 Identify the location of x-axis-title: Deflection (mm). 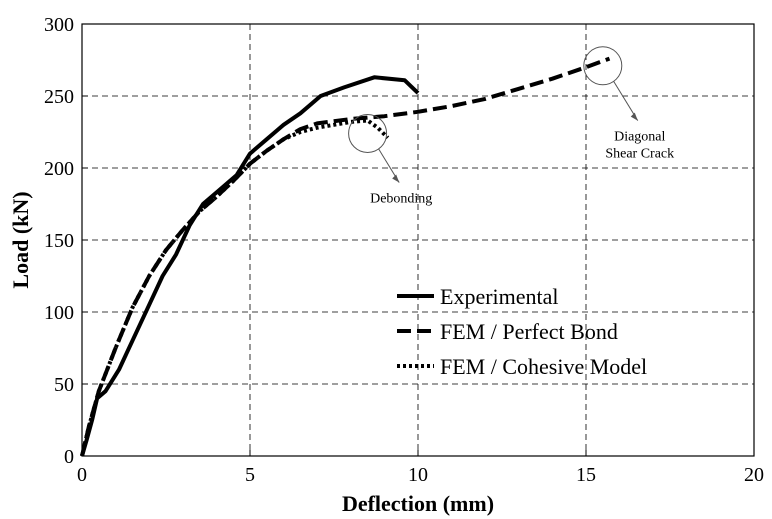
(418, 503).